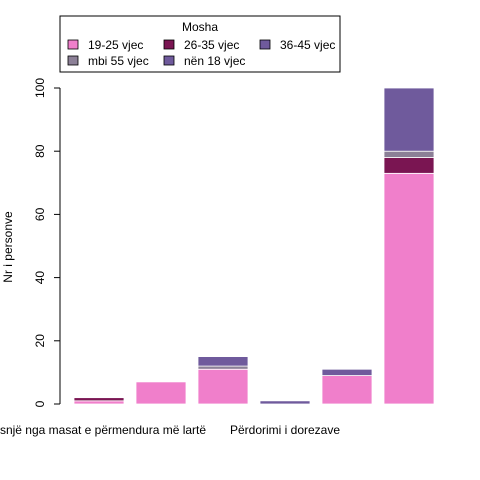  Describe the element at coordinates (211, 45) in the screenshot. I see `legend-entry-label: 26-35 vjec` at that location.